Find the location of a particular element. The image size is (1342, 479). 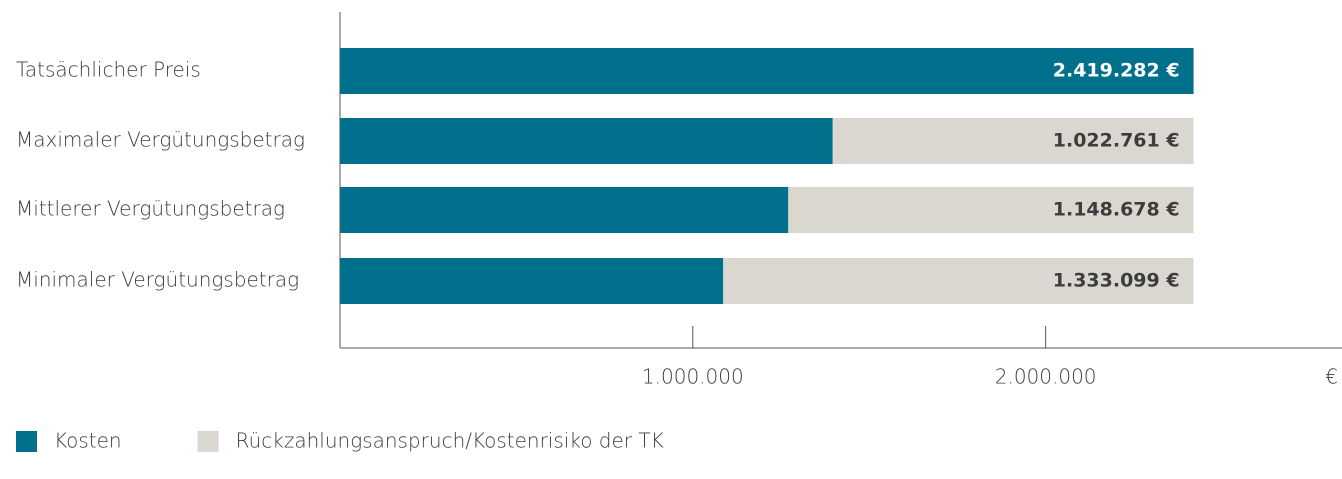

value-label: 1.333.099 € is located at coordinates (1116, 281).